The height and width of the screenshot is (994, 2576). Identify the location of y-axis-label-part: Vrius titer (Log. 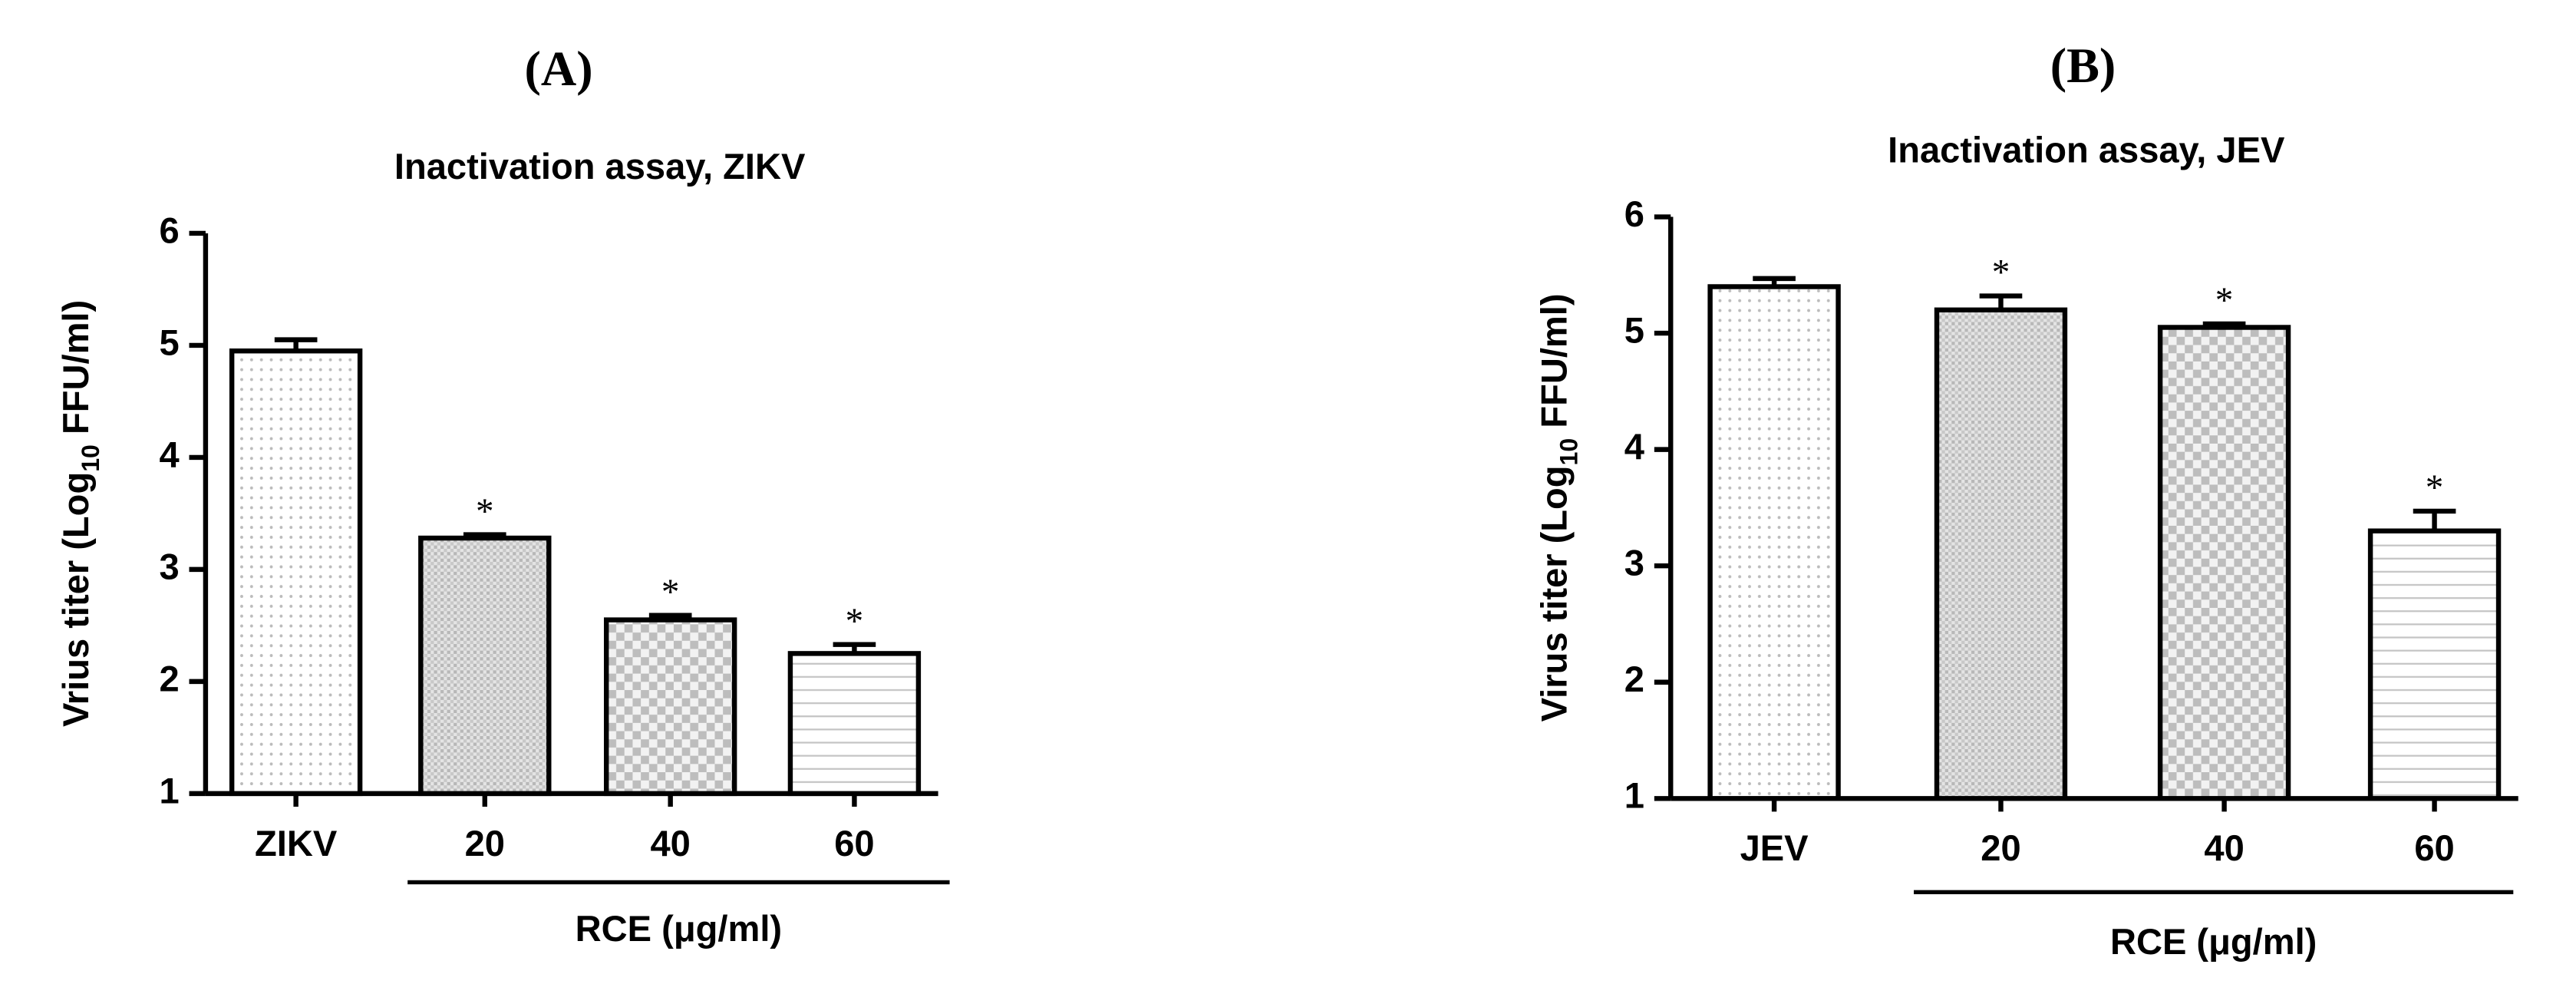
(76, 599).